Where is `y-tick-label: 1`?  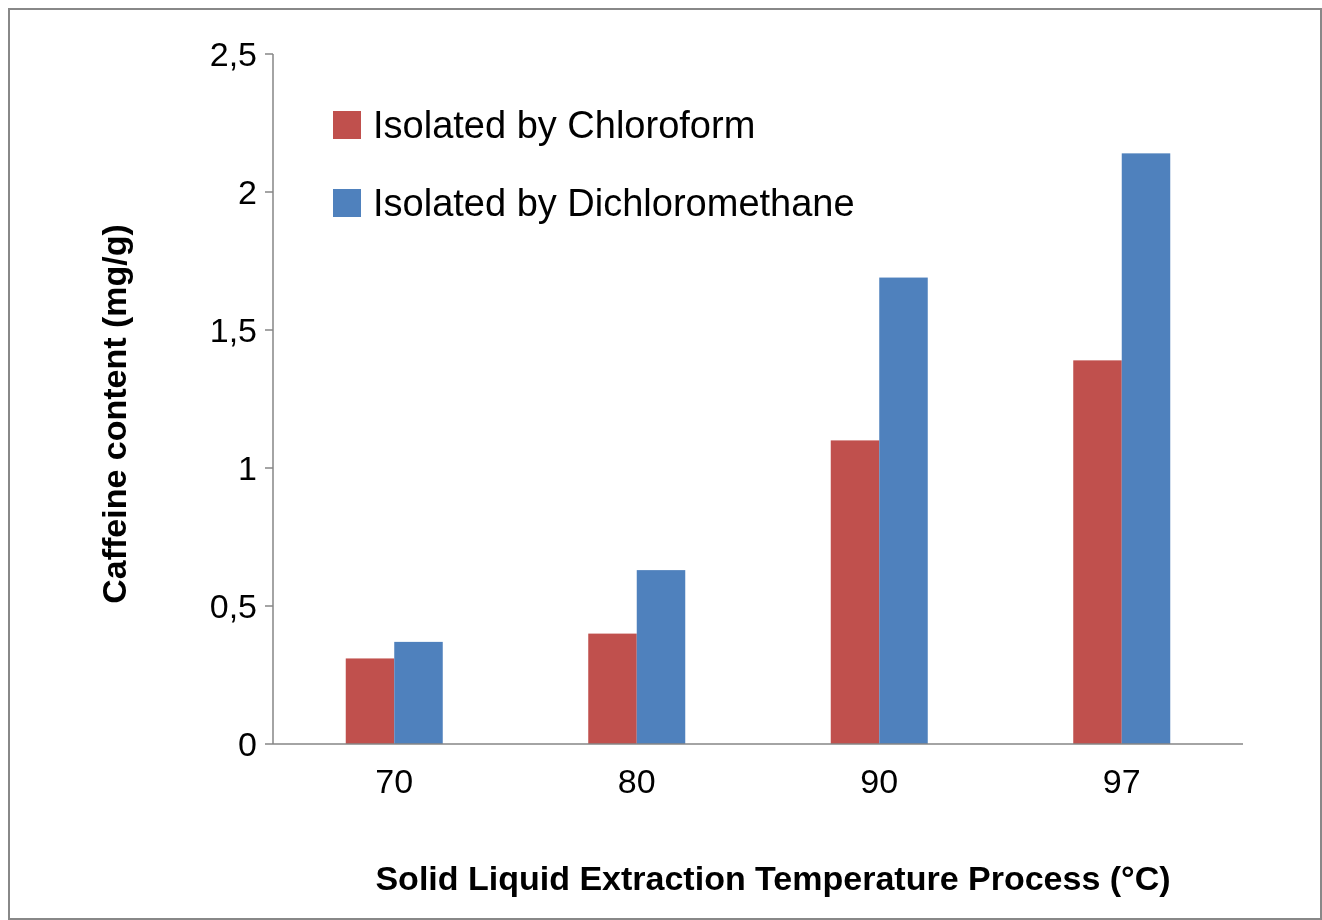
y-tick-label: 1 is located at coordinates (247, 467).